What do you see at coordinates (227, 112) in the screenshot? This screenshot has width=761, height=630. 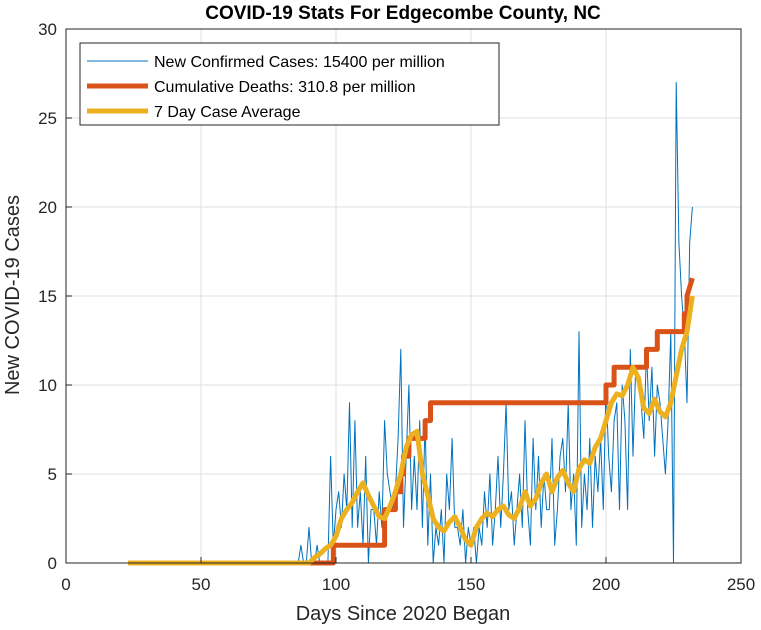 I see `legend-label-average: 7 Day Case Average` at bounding box center [227, 112].